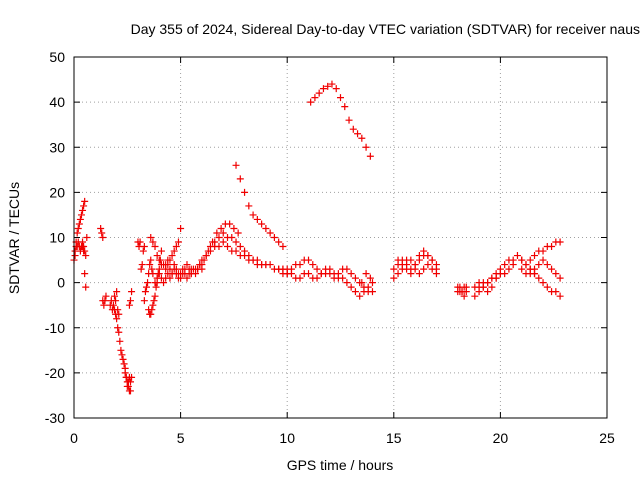 Image resolution: width=640 pixels, height=480 pixels. What do you see at coordinates (74, 438) in the screenshot?
I see `x-tick-label: 0` at bounding box center [74, 438].